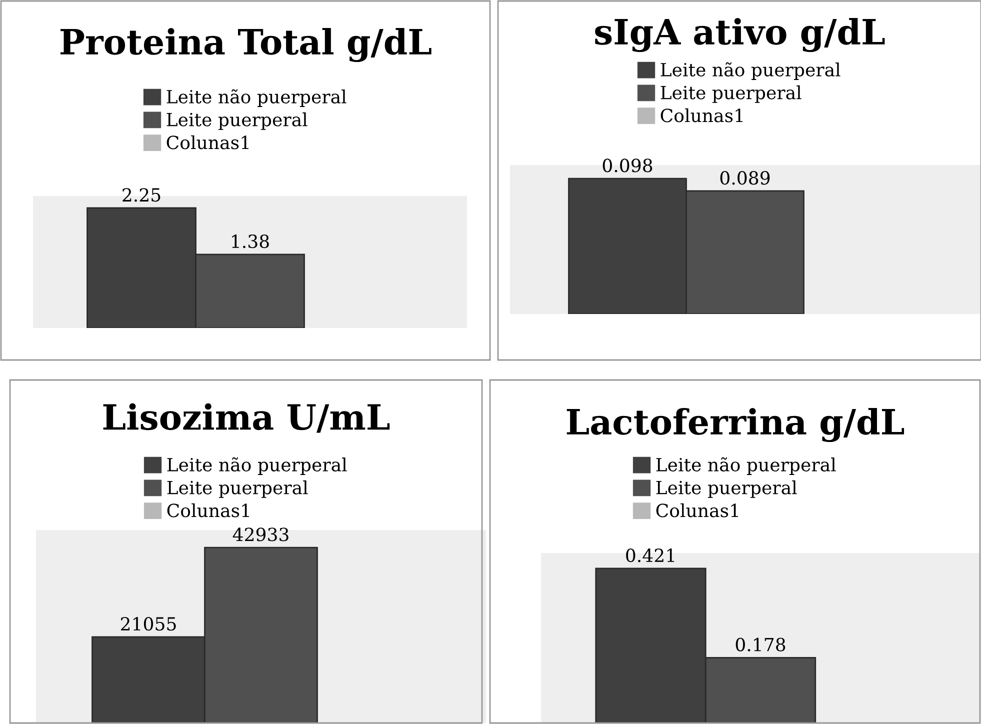 Image resolution: width=981 pixels, height=724 pixels. I want to click on data-label: 1.38, so click(250, 241).